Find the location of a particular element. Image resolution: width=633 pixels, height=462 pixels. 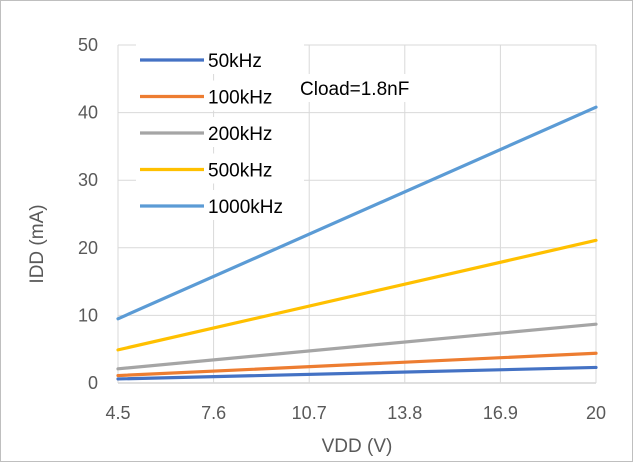

legend-label: 200kHz is located at coordinates (240, 134).